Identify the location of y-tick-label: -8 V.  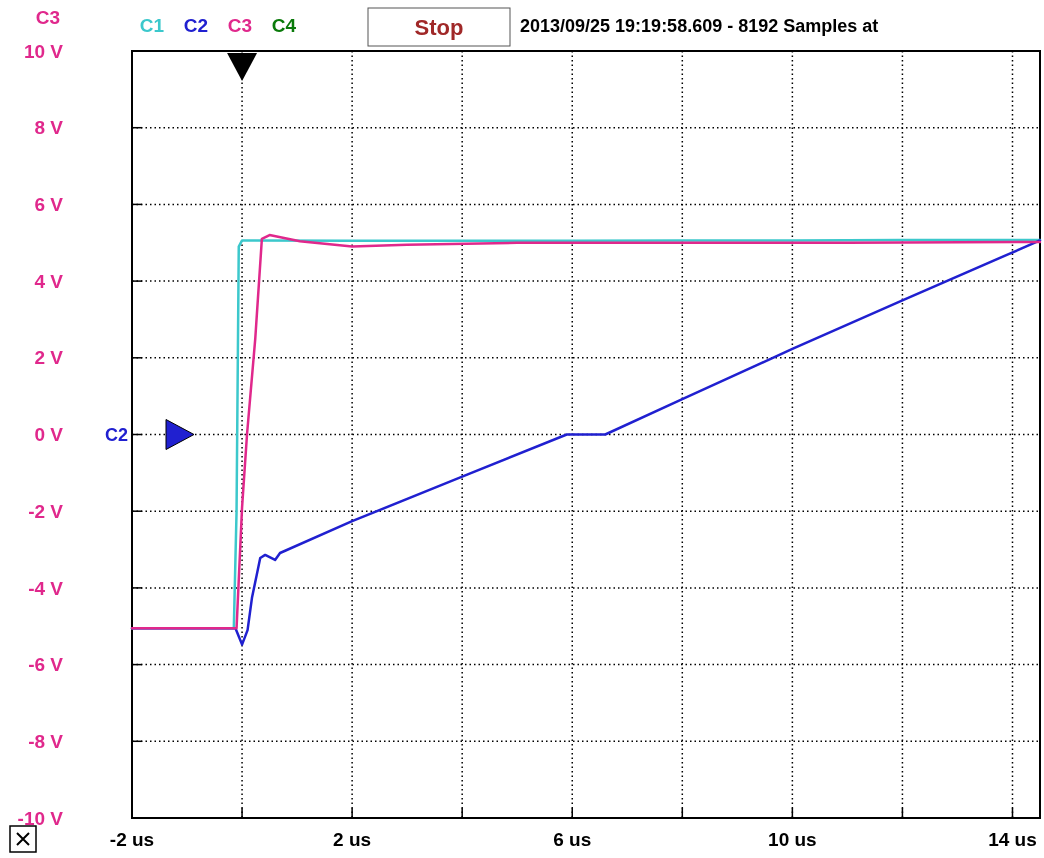
(46, 741).